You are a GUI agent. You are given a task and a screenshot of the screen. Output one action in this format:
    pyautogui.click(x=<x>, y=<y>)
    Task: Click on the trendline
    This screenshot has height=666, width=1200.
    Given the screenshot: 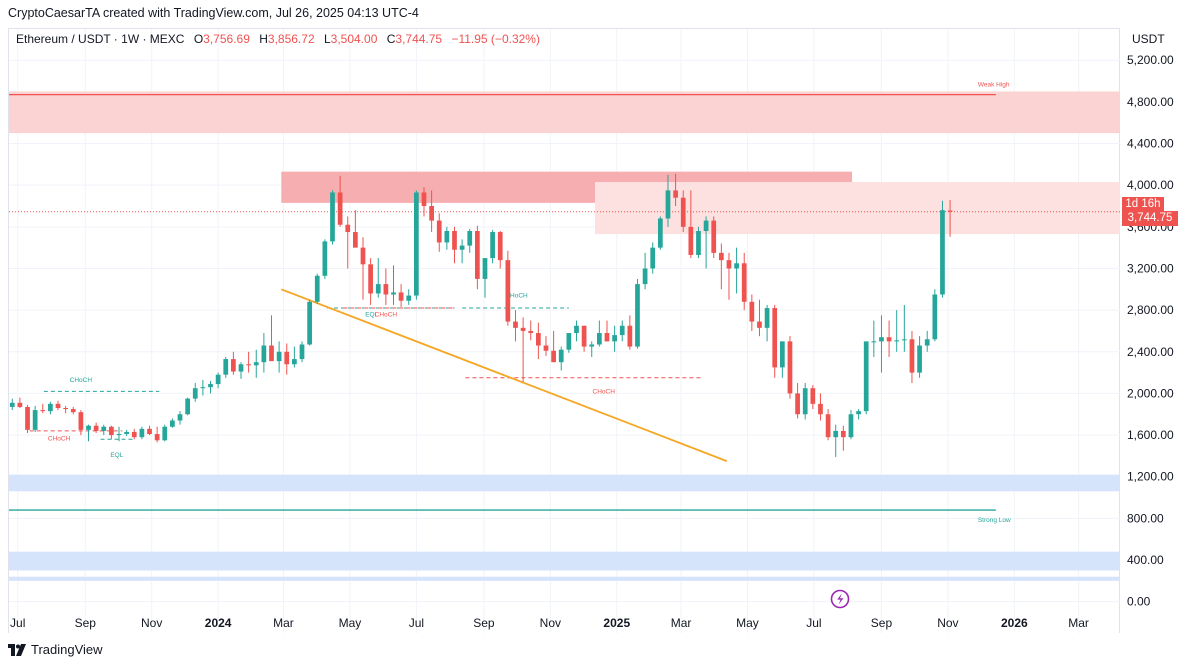 What is the action you would take?
    pyautogui.click(x=504, y=375)
    